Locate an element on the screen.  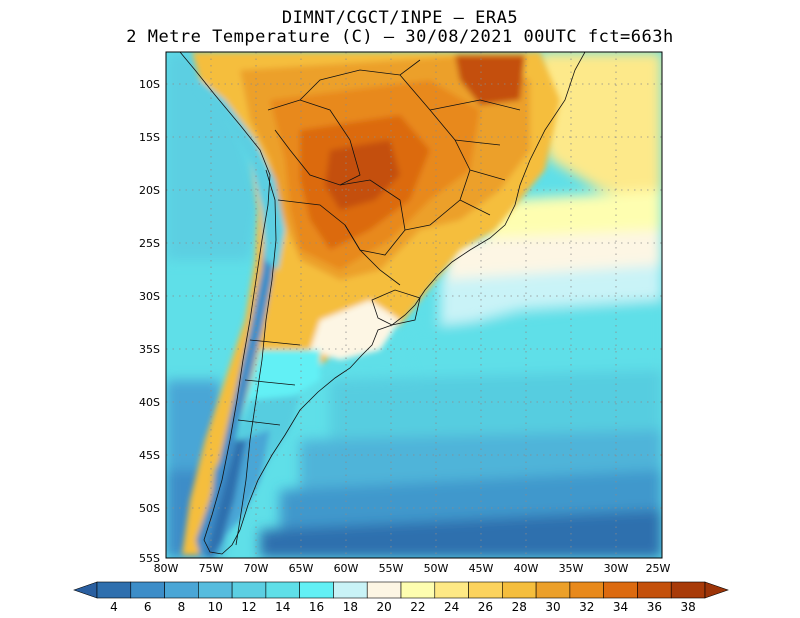
lon-tick-label: 60W is located at coordinates (346, 568).